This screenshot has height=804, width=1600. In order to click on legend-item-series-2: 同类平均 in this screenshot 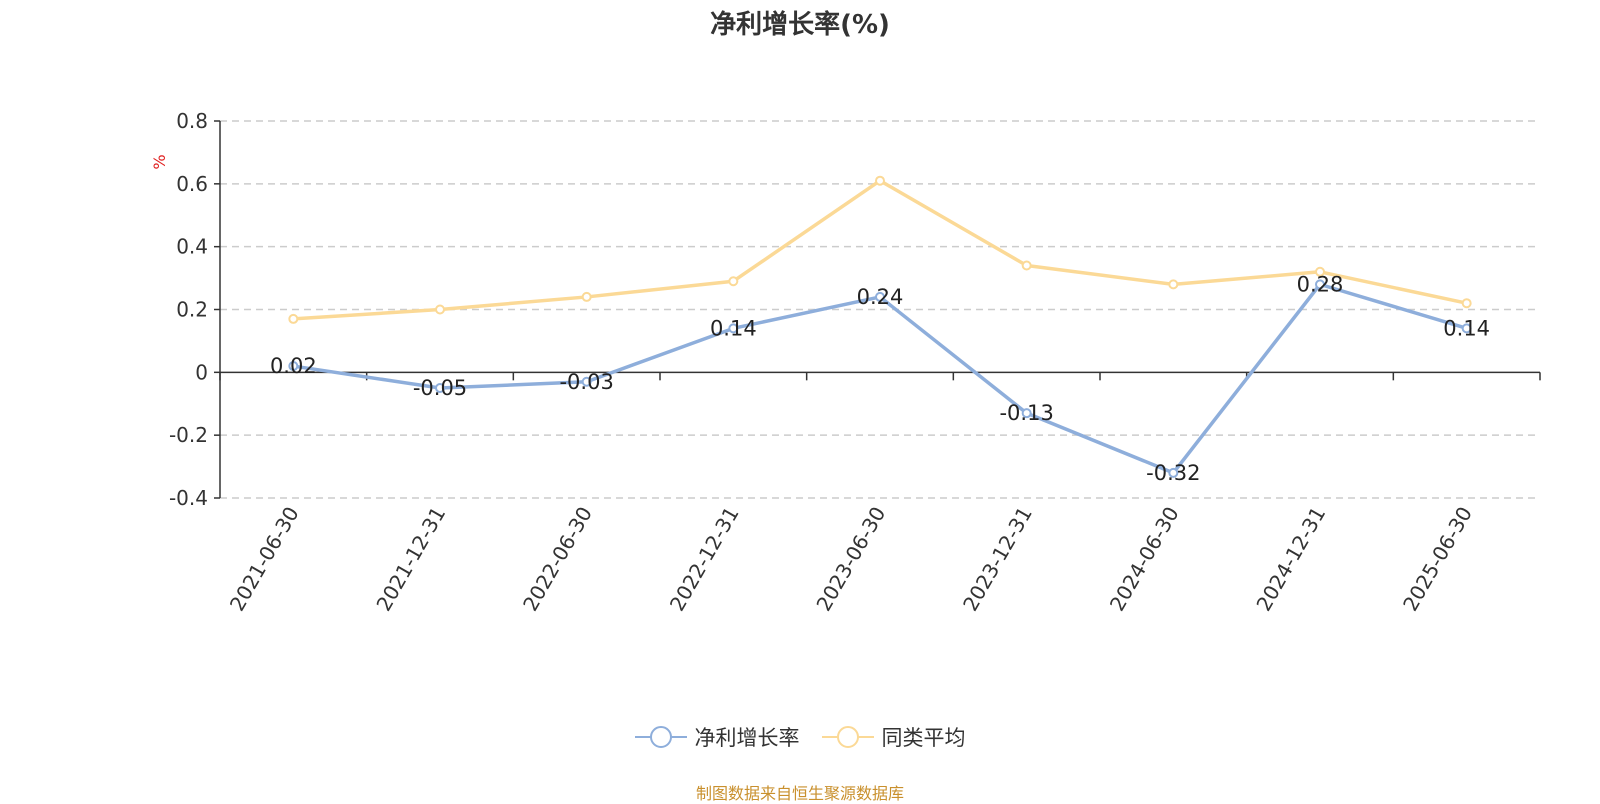, I will do `click(893, 737)`.